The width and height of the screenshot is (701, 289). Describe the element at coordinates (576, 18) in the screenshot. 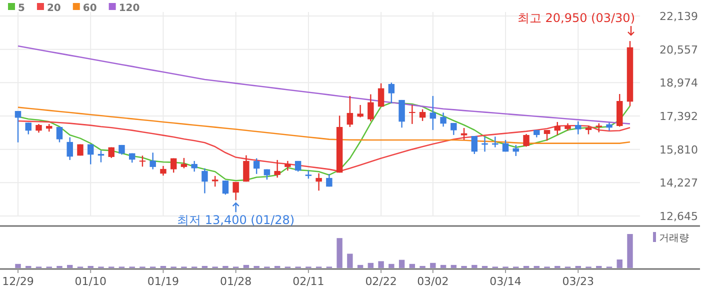

I see `annotation: 최고 20,950 (03/30)` at that location.